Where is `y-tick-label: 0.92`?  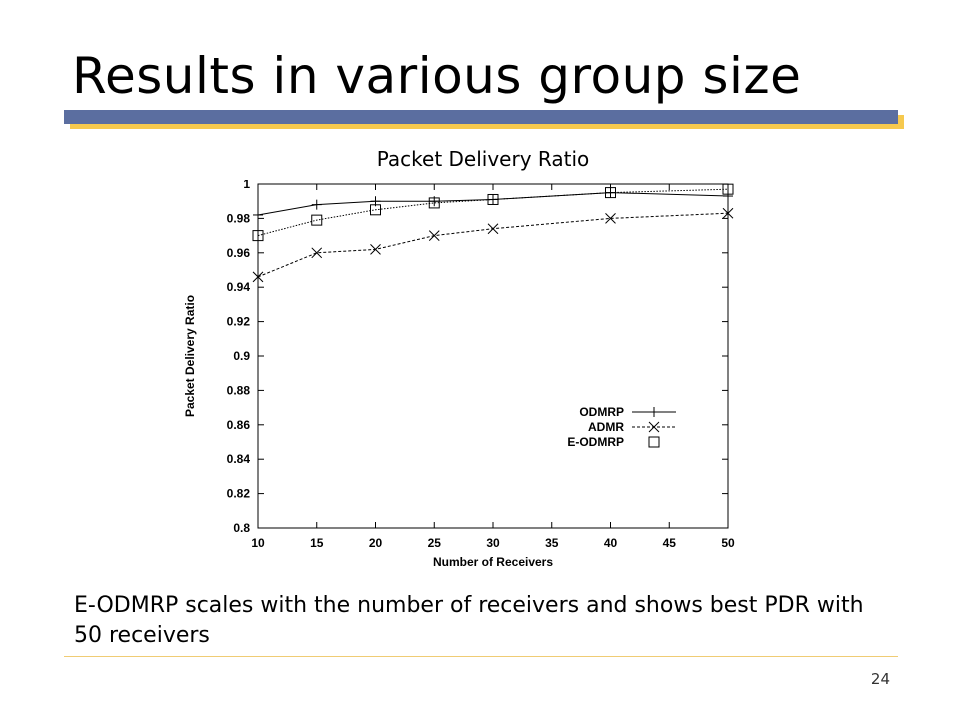
y-tick-label: 0.92 is located at coordinates (239, 322).